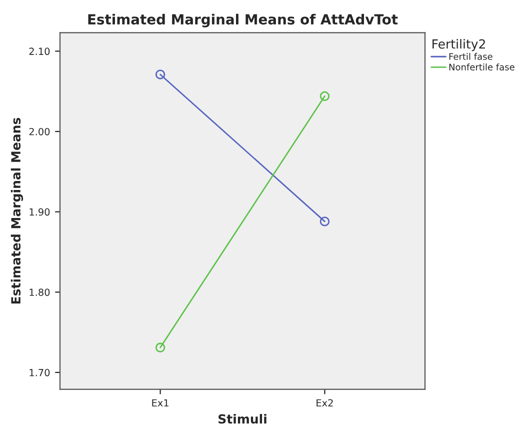  Describe the element at coordinates (39, 132) in the screenshot. I see `y-tick-label: 2.00` at that location.